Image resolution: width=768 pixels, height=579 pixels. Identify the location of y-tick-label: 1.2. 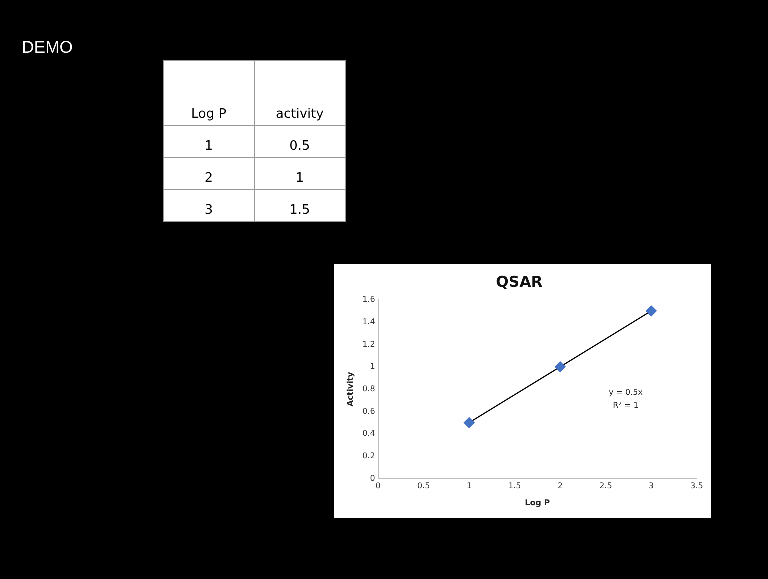
(369, 344).